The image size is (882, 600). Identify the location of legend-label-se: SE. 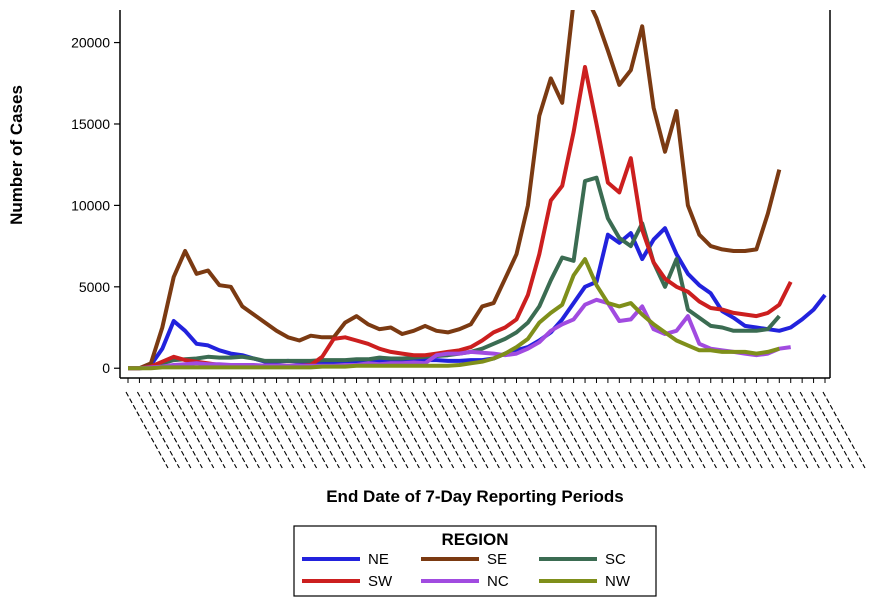
(497, 559).